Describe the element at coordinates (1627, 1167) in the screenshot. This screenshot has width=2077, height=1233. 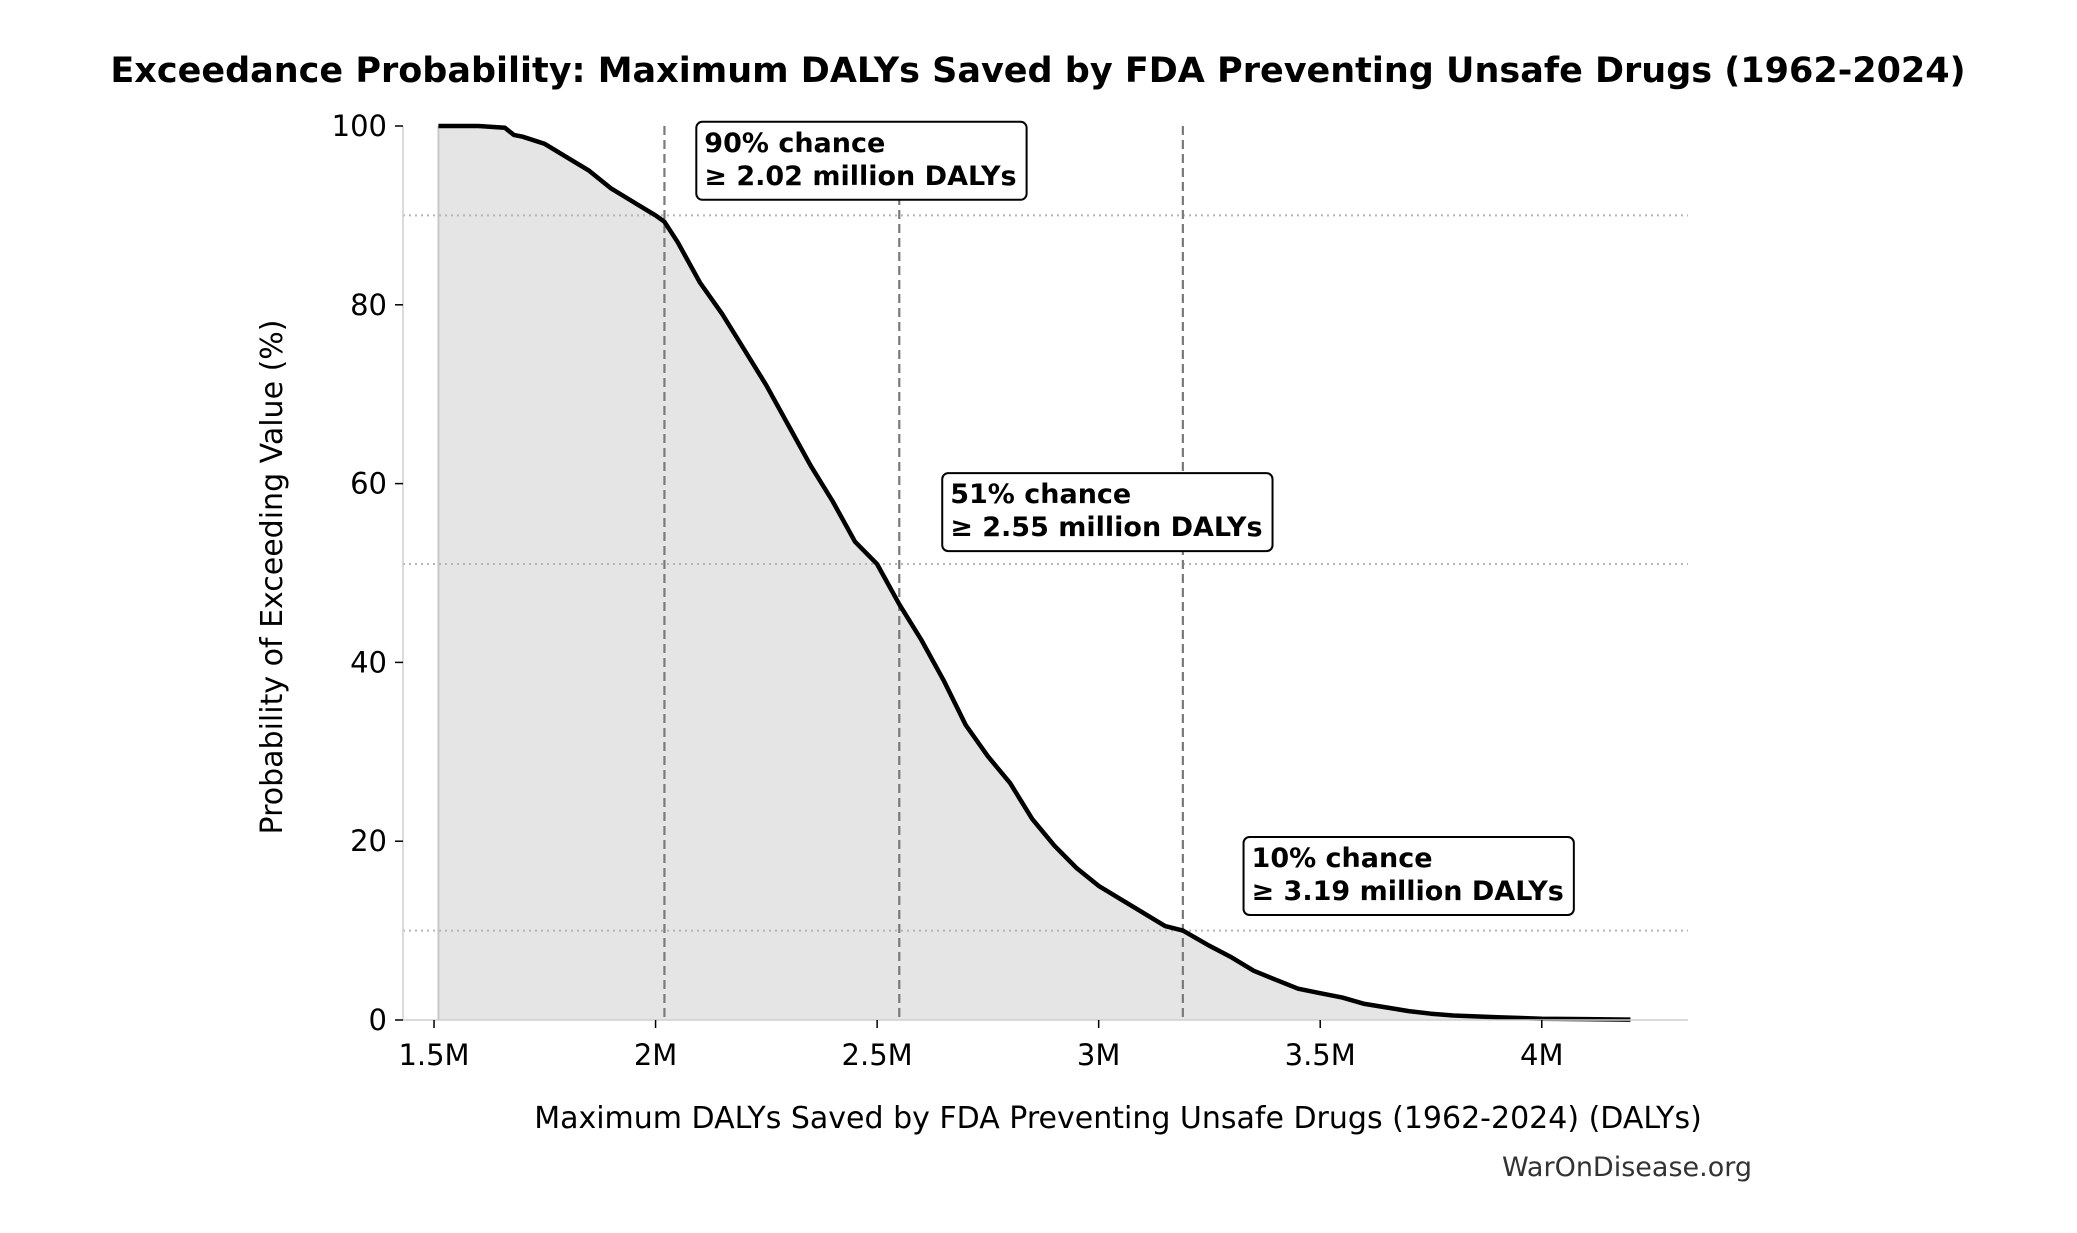
I see `credit-text: WarOnDisease.org` at that location.